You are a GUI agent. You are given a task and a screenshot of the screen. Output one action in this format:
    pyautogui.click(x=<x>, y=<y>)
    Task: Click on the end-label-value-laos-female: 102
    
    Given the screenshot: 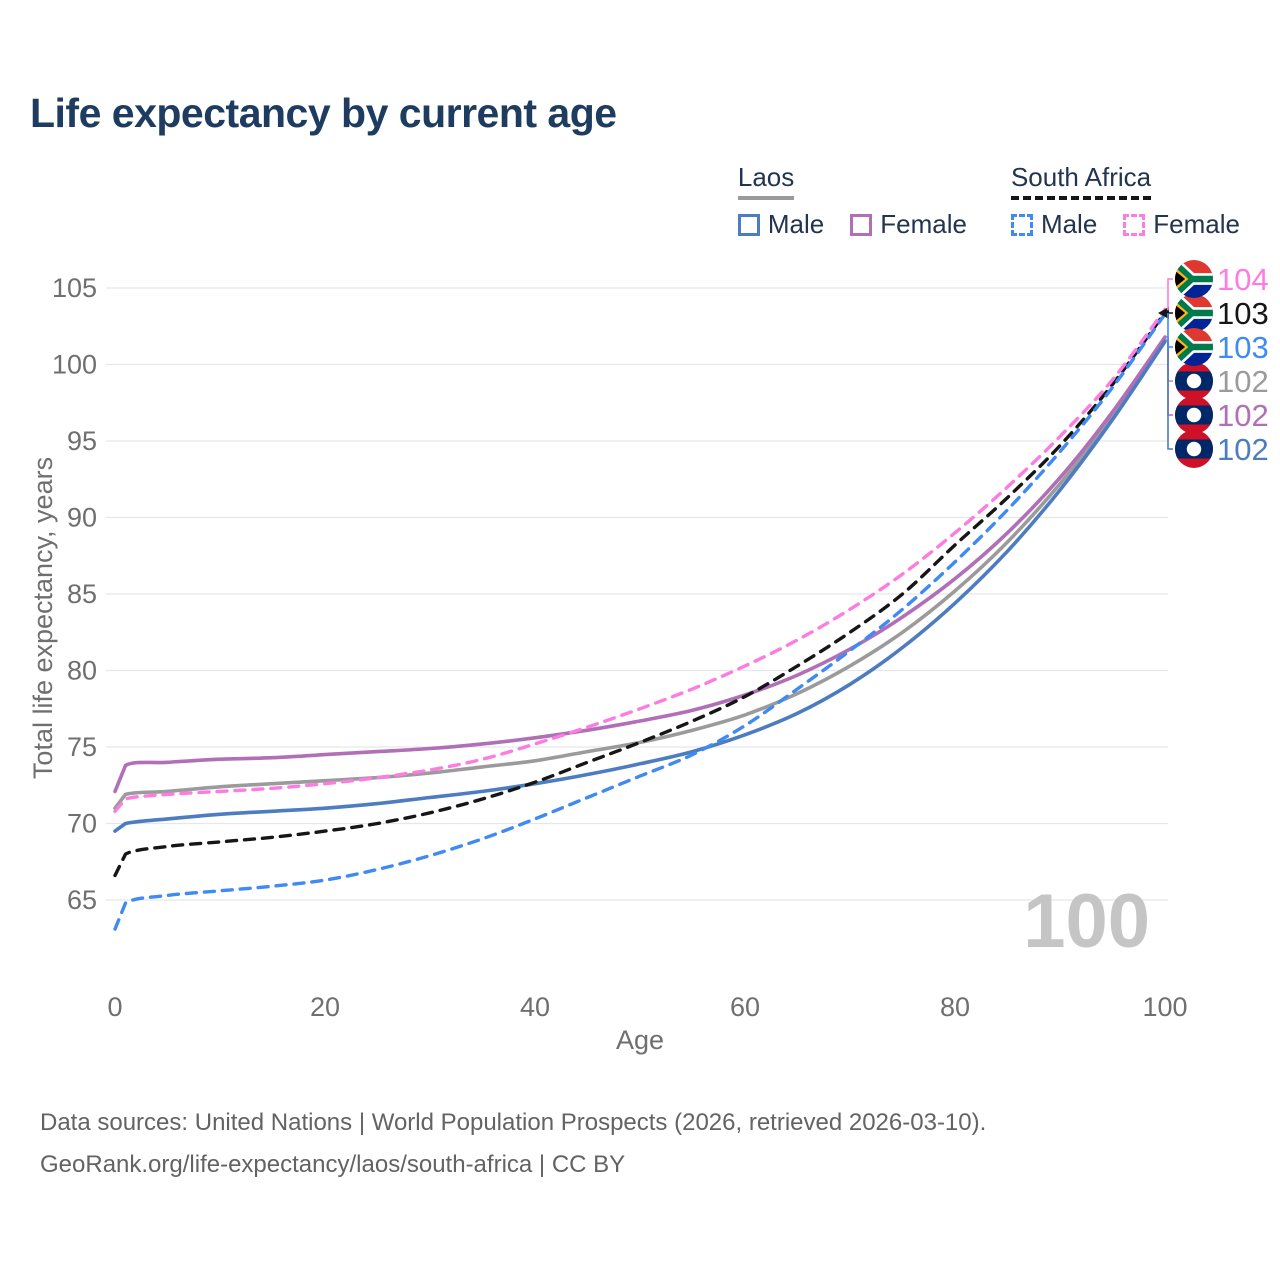 What is the action you would take?
    pyautogui.click(x=1243, y=415)
    